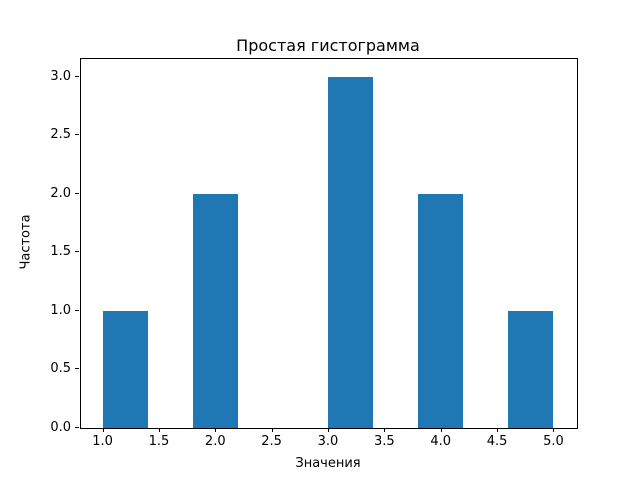 The height and width of the screenshot is (480, 640). What do you see at coordinates (102, 441) in the screenshot?
I see `x-tick-label: 1.0` at bounding box center [102, 441].